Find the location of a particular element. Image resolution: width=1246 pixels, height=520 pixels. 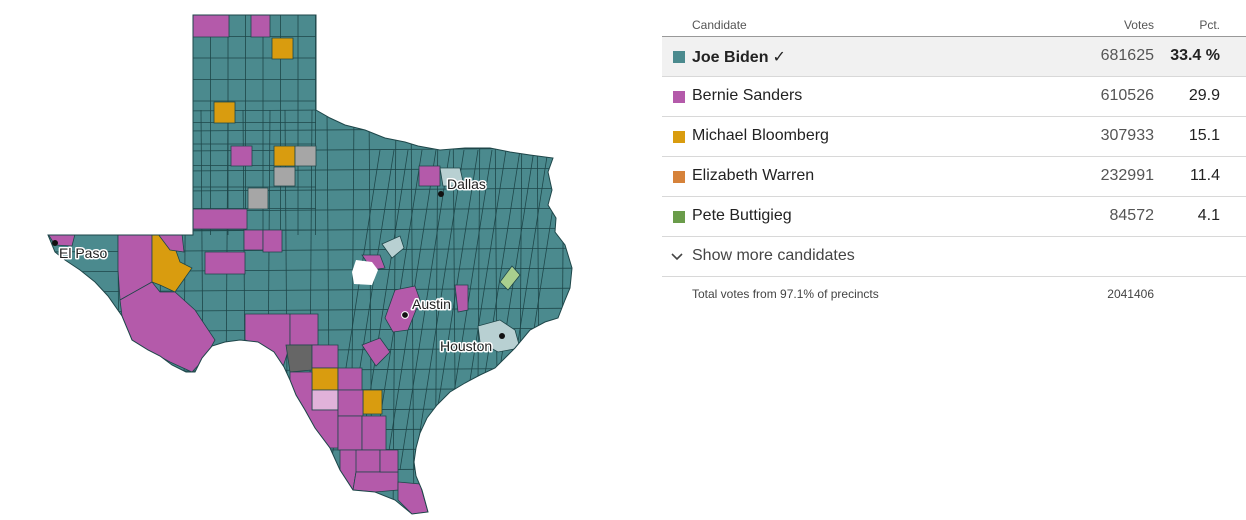

city-label-el-paso: El Paso is located at coordinates (83, 253).